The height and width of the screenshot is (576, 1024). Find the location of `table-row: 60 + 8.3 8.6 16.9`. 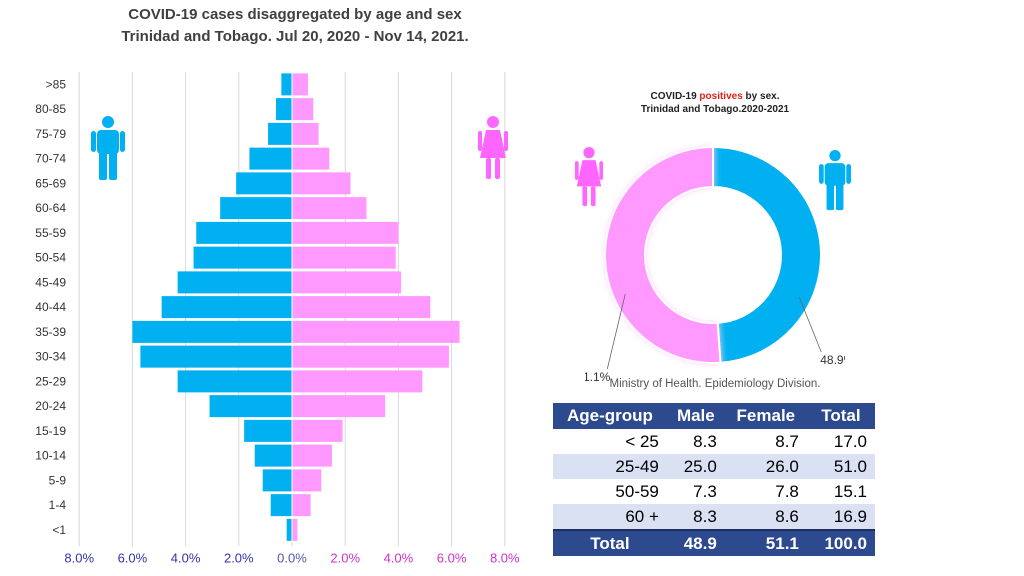

table-row: 60 + 8.3 8.6 16.9 is located at coordinates (714, 517).